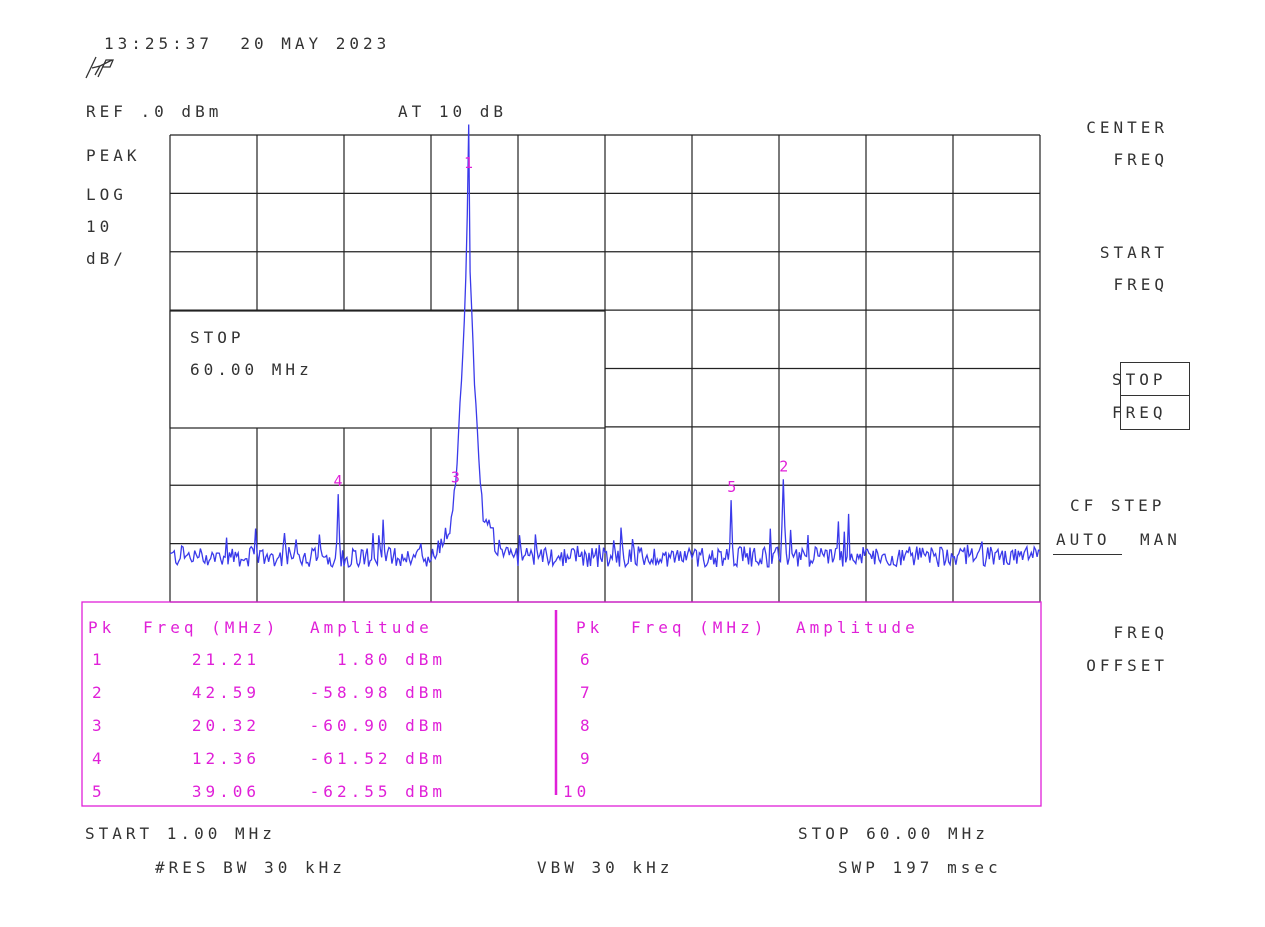 The height and width of the screenshot is (927, 1265). I want to click on row-freq: 21.21, so click(225, 659).